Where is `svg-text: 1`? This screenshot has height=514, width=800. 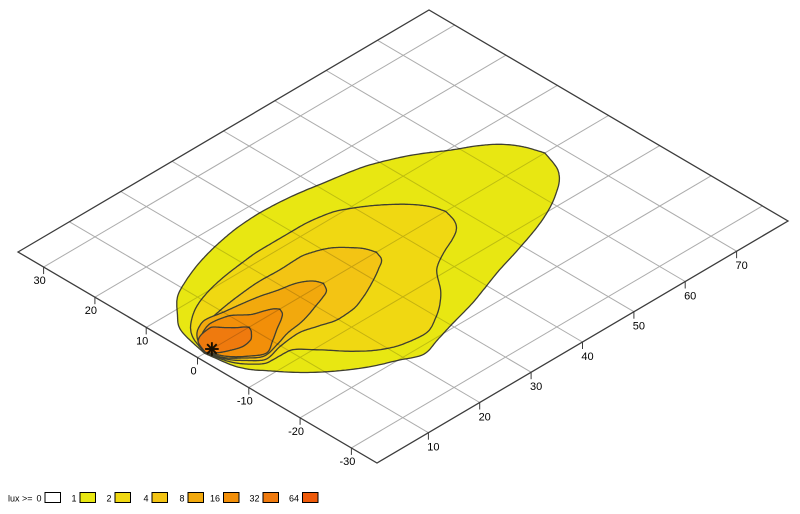 svg-text: 1 is located at coordinates (73, 499).